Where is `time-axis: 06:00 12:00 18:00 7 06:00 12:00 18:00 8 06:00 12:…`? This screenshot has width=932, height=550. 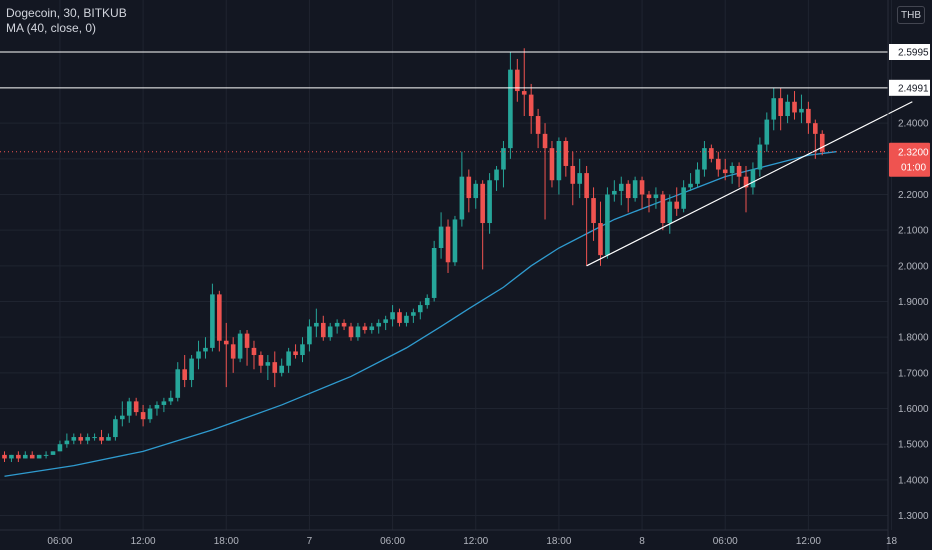 time-axis: 06:00 12:00 18:00 7 06:00 12:00 18:00 8 06:00 12:… is located at coordinates (449, 538).